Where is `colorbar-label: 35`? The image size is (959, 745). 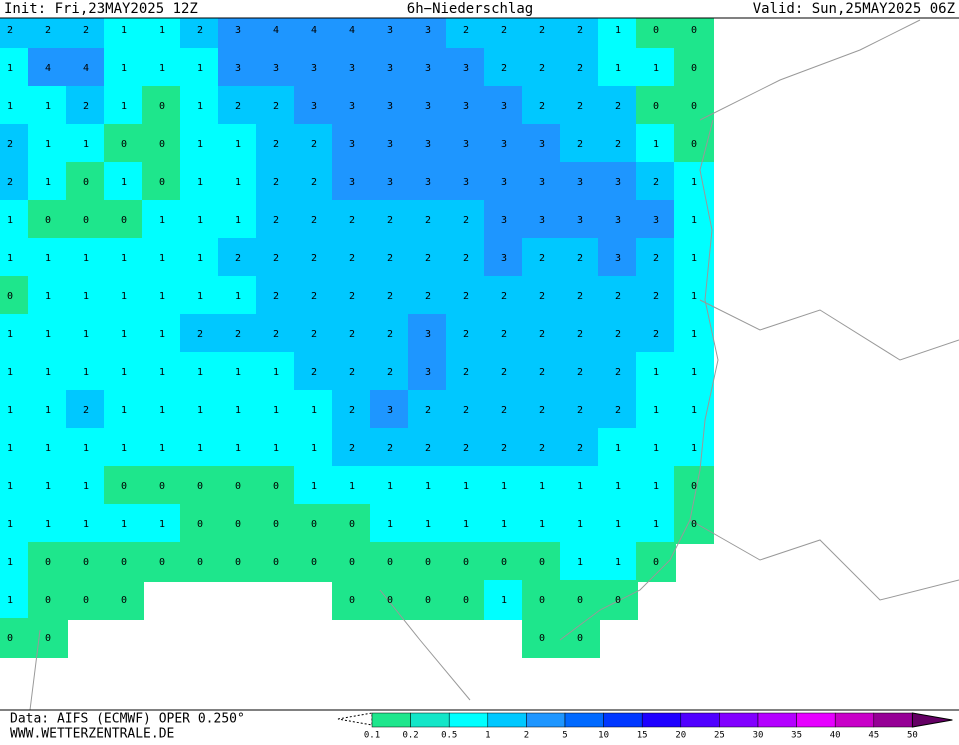 colorbar-label: 35 is located at coordinates (796, 736).